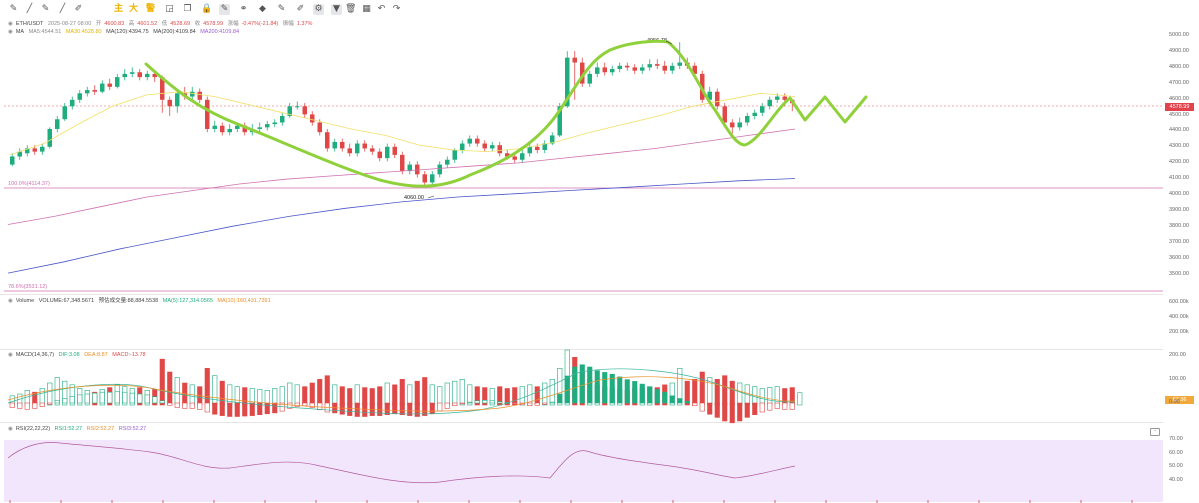 This screenshot has width=1199, height=503. What do you see at coordinates (10, 429) in the screenshot?
I see `rsi-visibility-icon: ◉` at bounding box center [10, 429].